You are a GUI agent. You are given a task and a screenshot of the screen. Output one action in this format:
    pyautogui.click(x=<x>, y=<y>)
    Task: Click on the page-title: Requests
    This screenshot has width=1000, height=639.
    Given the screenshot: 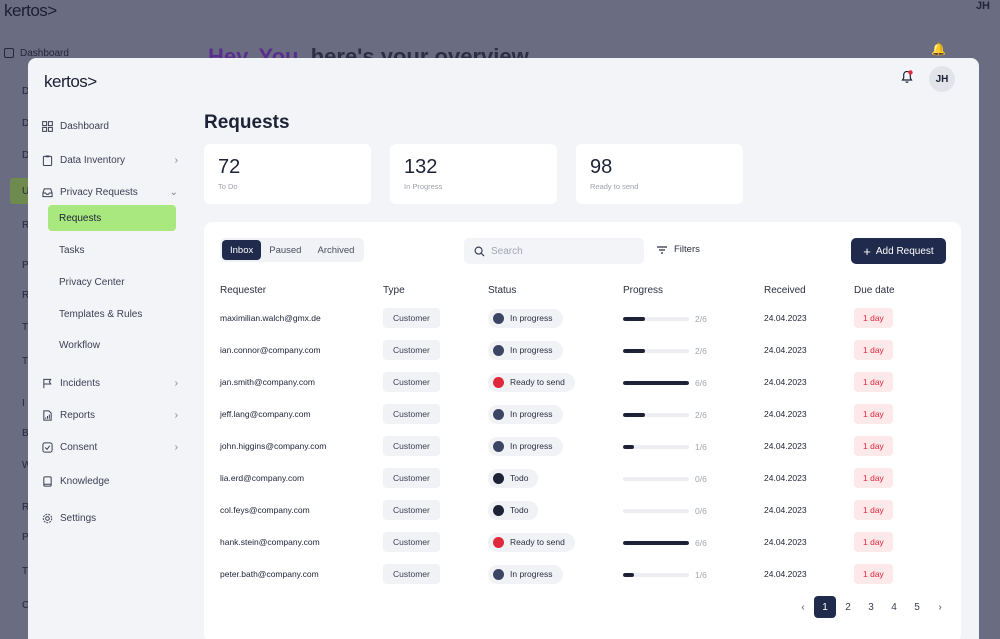 What is the action you would take?
    pyautogui.click(x=247, y=122)
    